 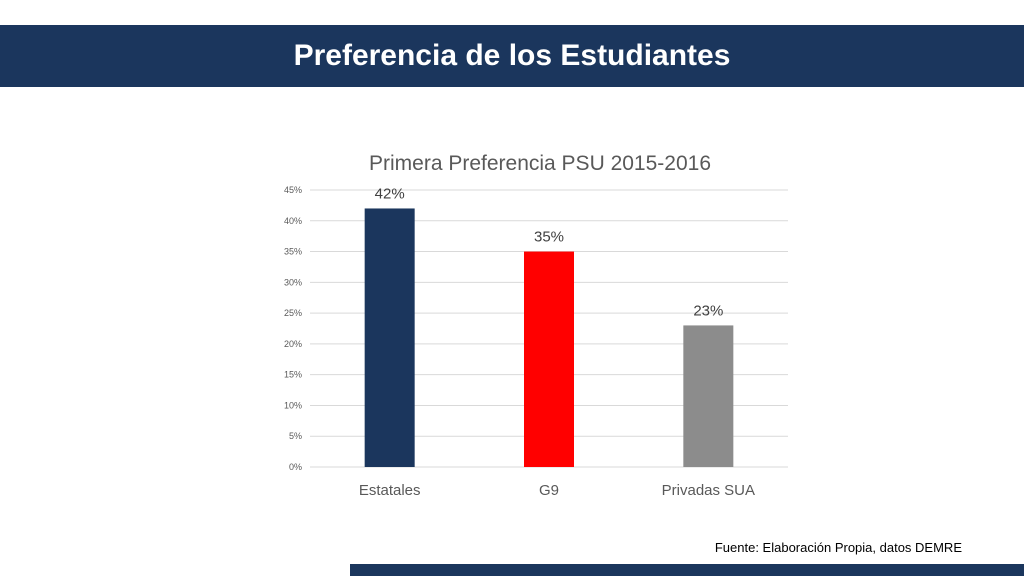 What do you see at coordinates (549, 237) in the screenshot?
I see `data-label: 35%` at bounding box center [549, 237].